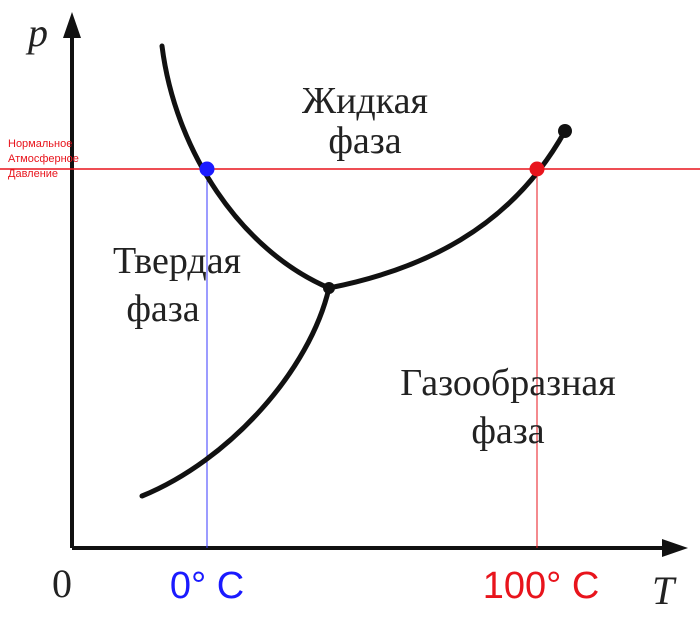 This screenshot has width=700, height=628. Describe the element at coordinates (364, 141) in the screenshot. I see `liquid-phase-label-2: фаза` at that location.